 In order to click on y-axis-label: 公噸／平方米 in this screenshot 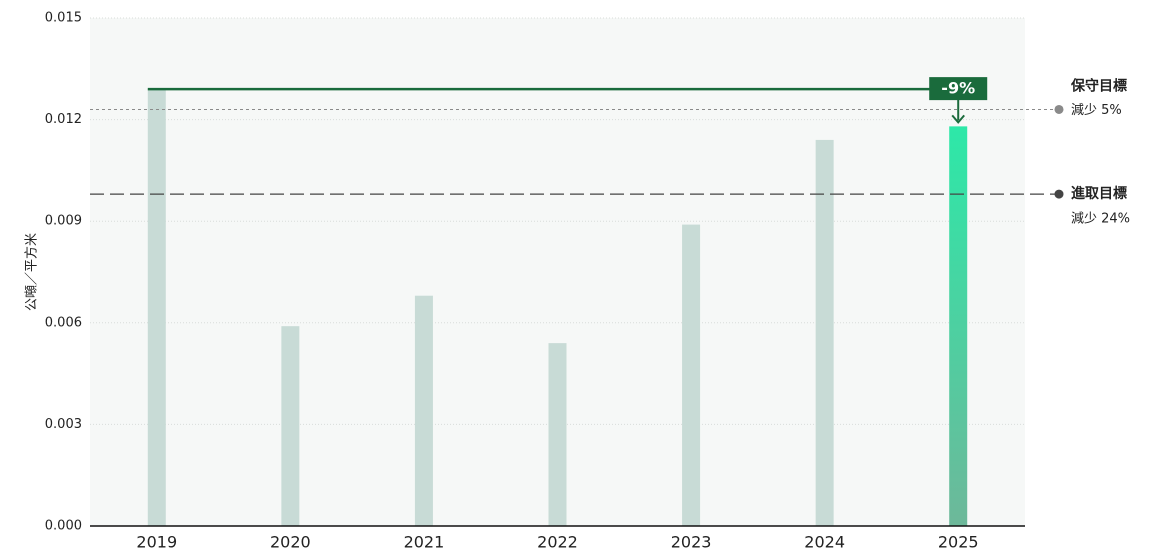, I will do `click(32, 272)`.